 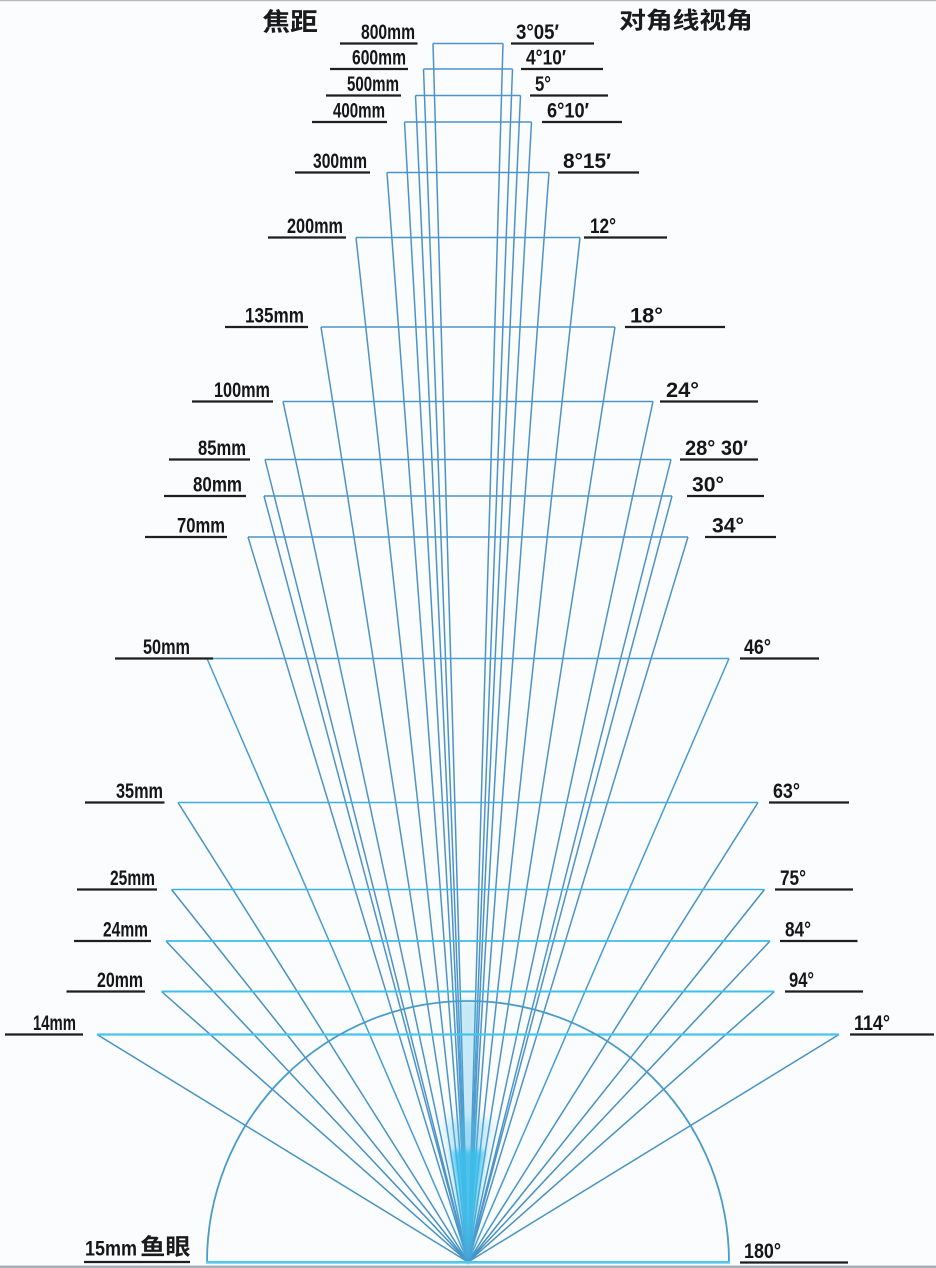 What do you see at coordinates (125, 930) in the screenshot?
I see `svg-text: 24mm` at bounding box center [125, 930].